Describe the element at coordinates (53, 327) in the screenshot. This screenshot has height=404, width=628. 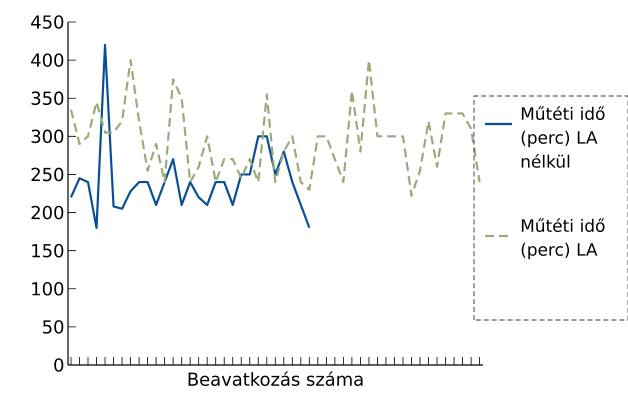
I see `y-tick-label: 50` at that location.